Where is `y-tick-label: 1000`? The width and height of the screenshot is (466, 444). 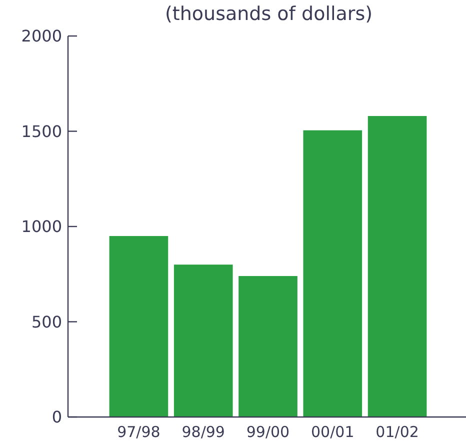 y-tick-label: 1000 is located at coordinates (41, 226).